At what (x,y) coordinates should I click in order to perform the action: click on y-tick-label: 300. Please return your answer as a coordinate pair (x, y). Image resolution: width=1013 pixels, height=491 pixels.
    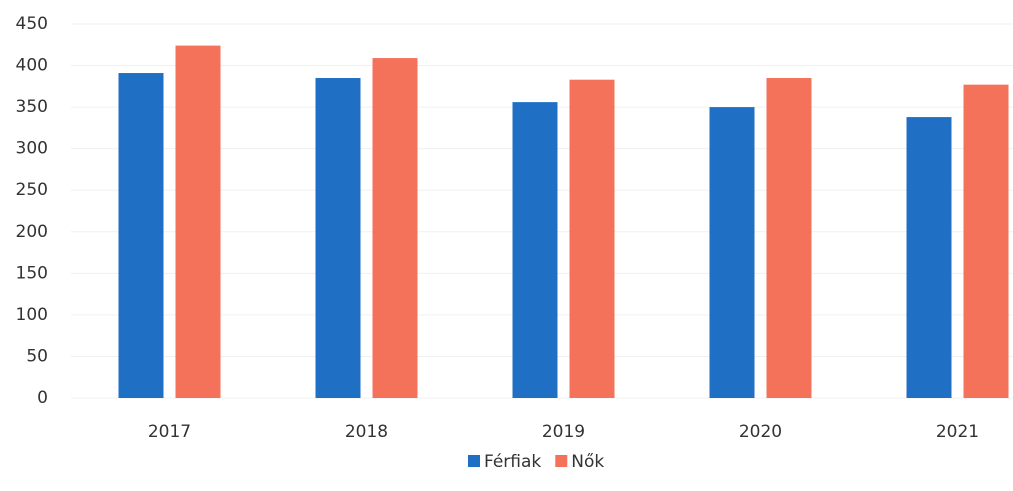
    Looking at the image, I should click on (32, 149).